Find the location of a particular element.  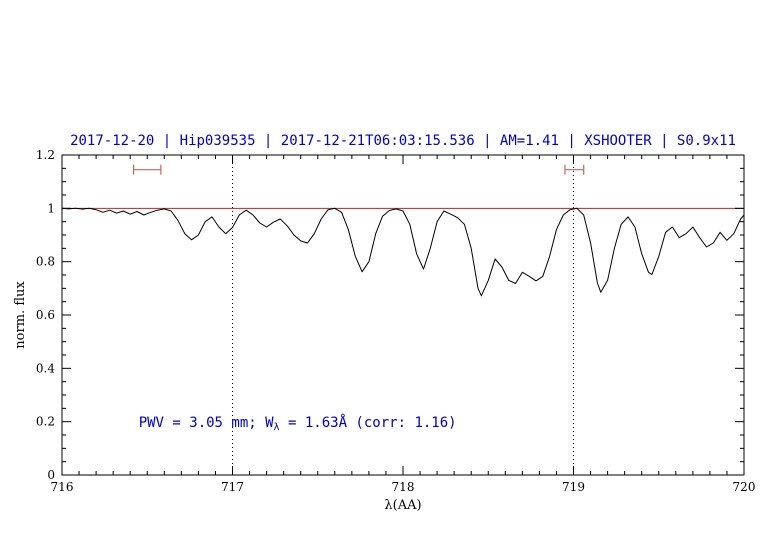

x-tick-label: 719 is located at coordinates (573, 487).